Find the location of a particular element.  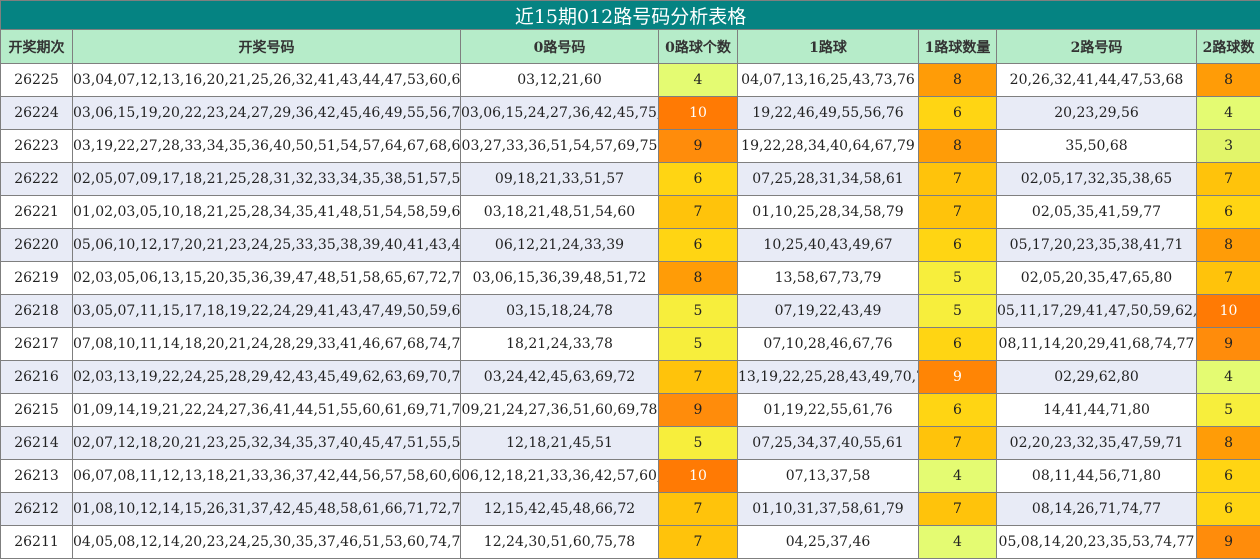

issue-cell: 26217 is located at coordinates (36, 344).